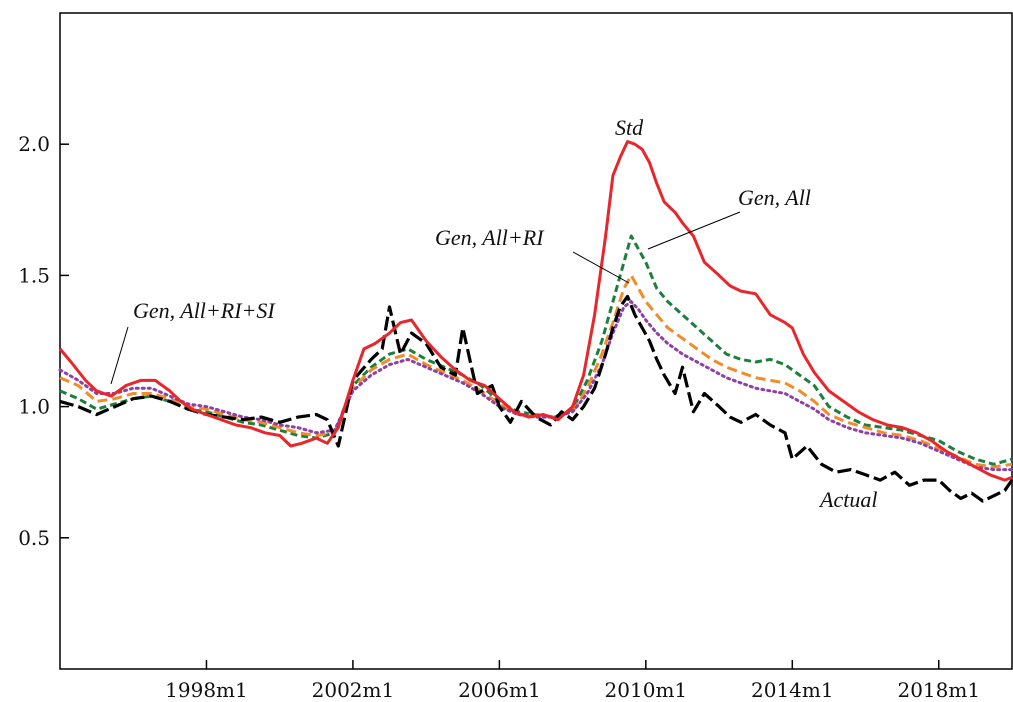 Image resolution: width=1013 pixels, height=702 pixels. What do you see at coordinates (847, 499) in the screenshot?
I see `annotation-actual: Actual` at bounding box center [847, 499].